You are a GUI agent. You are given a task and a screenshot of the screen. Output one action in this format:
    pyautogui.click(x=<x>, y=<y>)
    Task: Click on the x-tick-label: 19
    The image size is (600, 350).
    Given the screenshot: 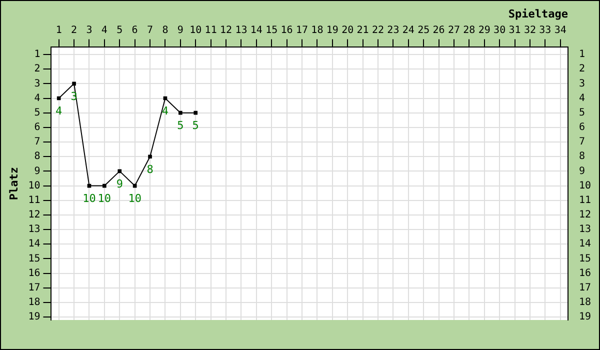 What is the action you would take?
    pyautogui.click(x=332, y=30)
    